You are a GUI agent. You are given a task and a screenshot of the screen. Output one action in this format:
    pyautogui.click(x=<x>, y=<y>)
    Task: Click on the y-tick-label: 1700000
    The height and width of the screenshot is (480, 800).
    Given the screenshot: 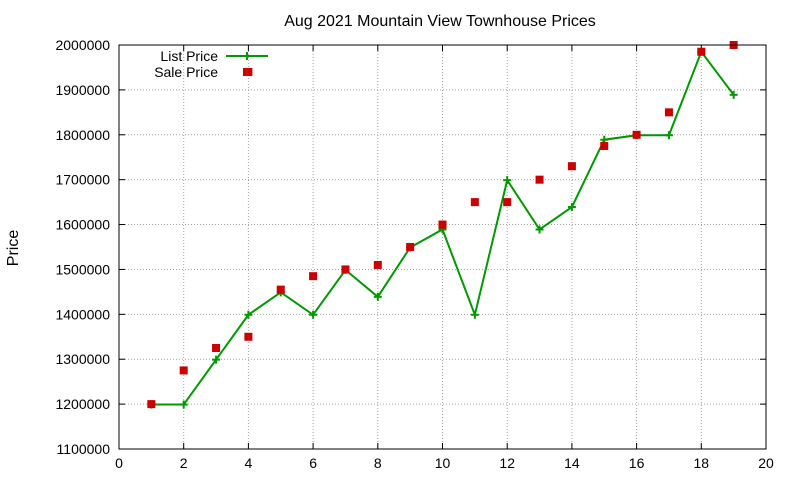 What is the action you would take?
    pyautogui.click(x=82, y=180)
    